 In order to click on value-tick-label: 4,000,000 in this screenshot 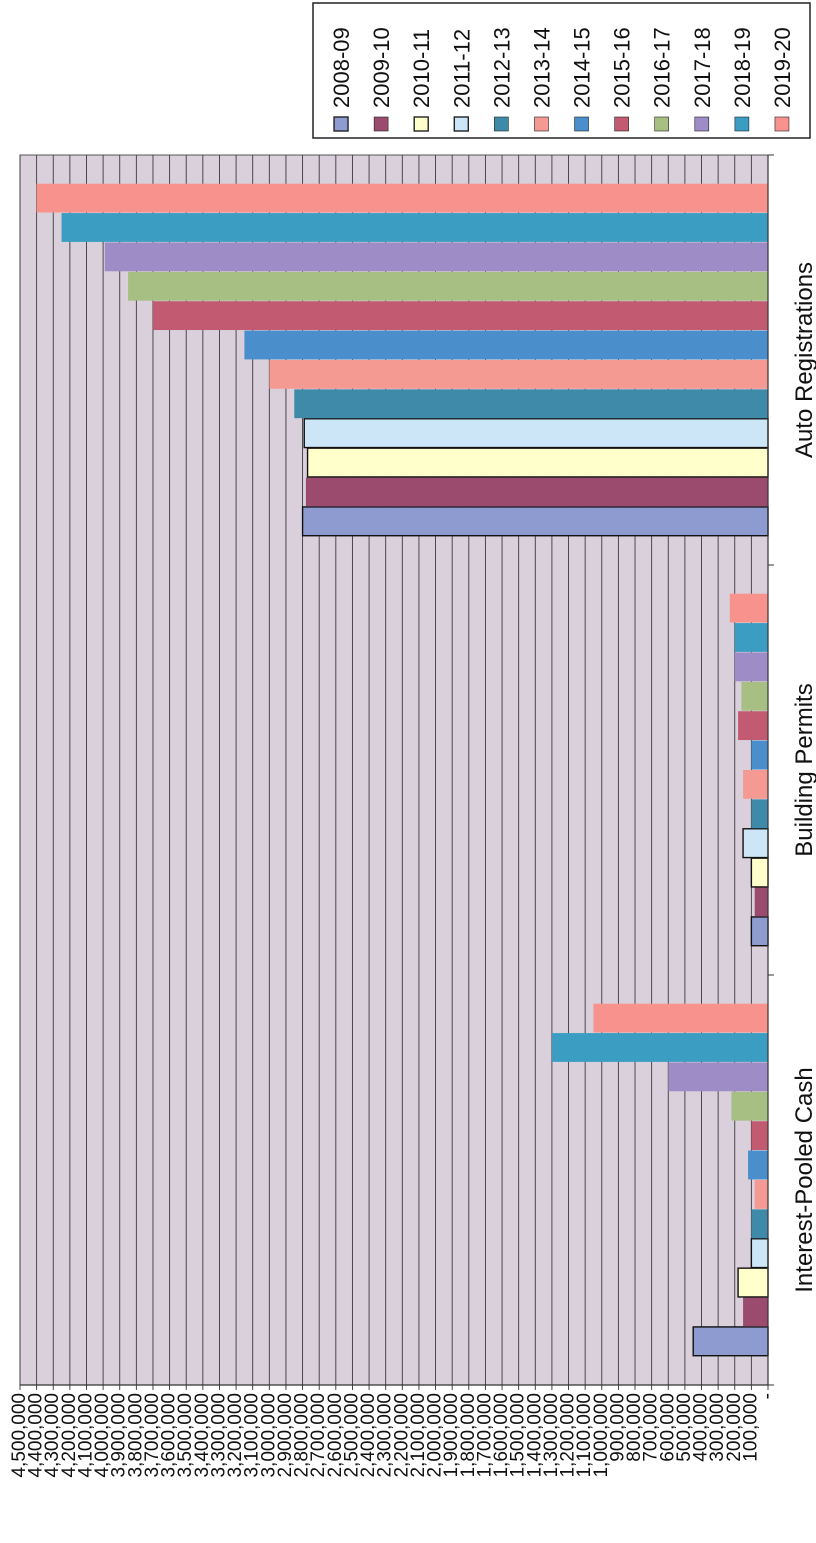, I will do `click(102, 1435)`.